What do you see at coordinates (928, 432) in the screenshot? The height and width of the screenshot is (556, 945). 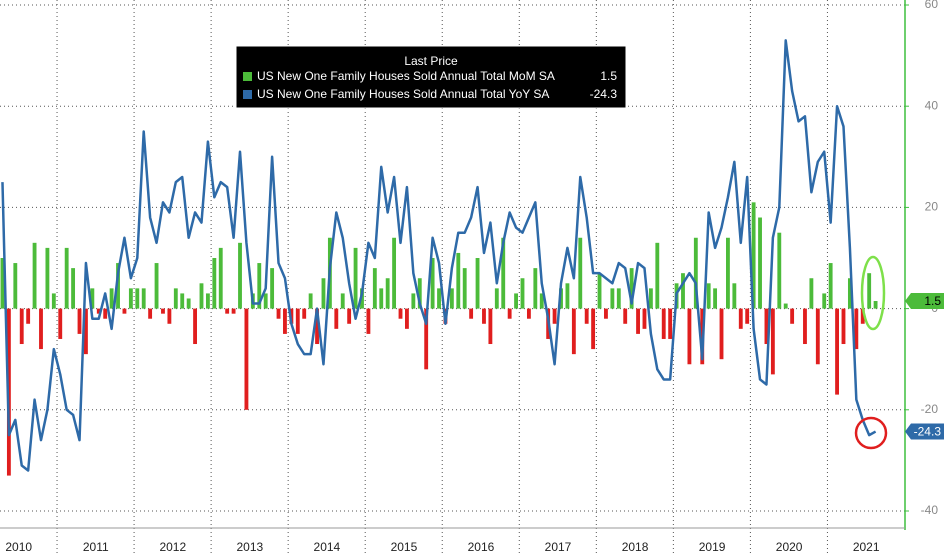 I see `value-tag-label: -24.3` at bounding box center [928, 432].